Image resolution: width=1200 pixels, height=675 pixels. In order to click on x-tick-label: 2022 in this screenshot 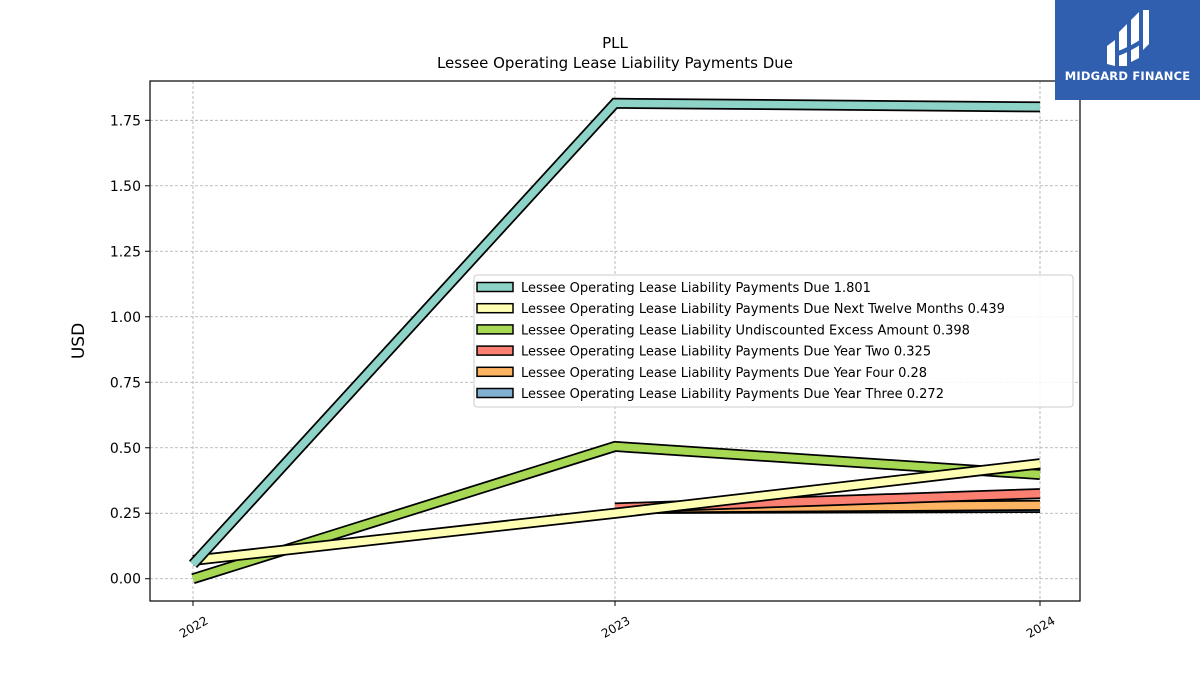, I will do `click(193, 626)`.